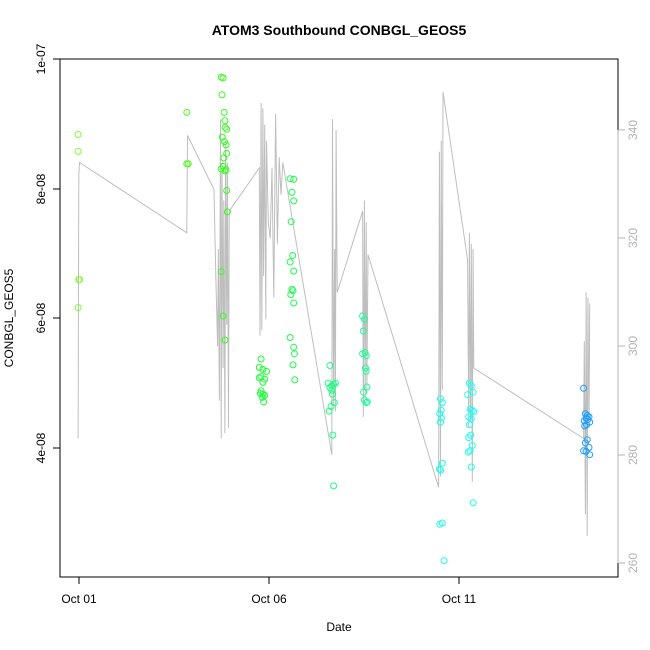  I want to click on y-tick-label: 8e-08, so click(41, 188).